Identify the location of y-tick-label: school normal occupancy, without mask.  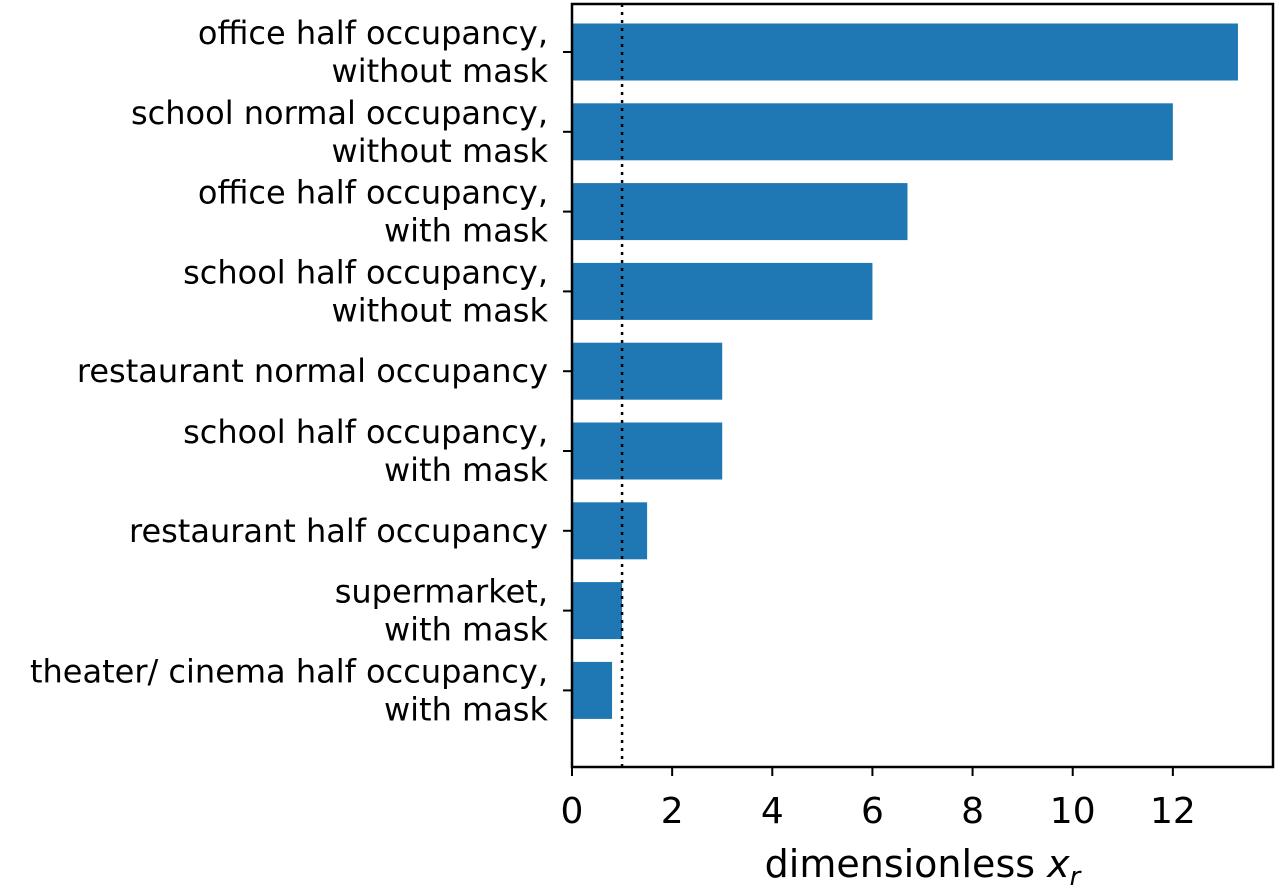
(339, 132).